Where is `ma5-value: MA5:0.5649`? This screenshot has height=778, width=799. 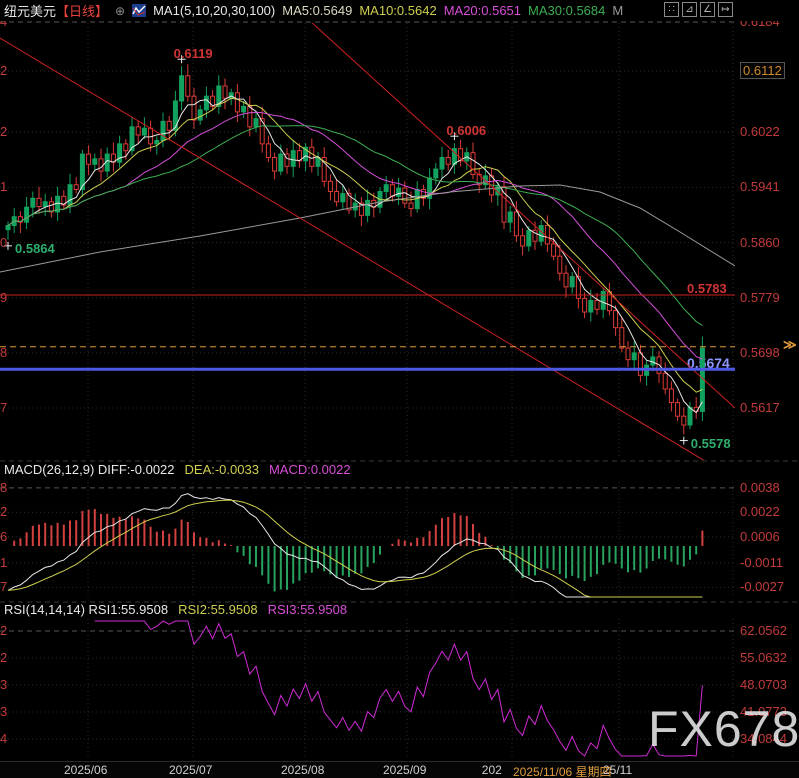 ma5-value: MA5:0.5649 is located at coordinates (317, 10).